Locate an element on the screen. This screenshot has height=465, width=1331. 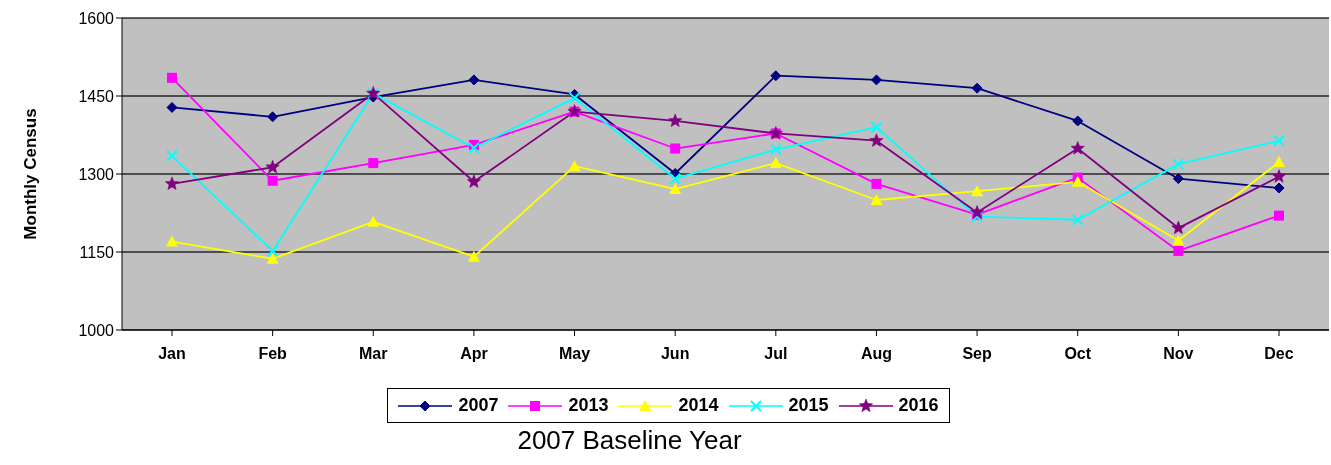
y-tick-label: 1600 is located at coordinates (96, 18).